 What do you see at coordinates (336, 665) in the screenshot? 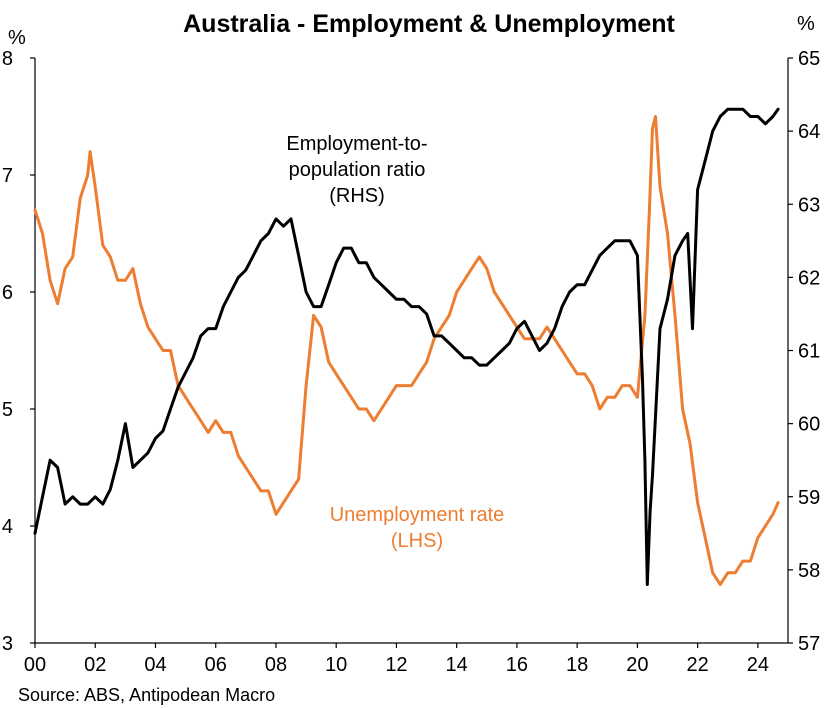
I see `x-tick-label: 10` at bounding box center [336, 665].